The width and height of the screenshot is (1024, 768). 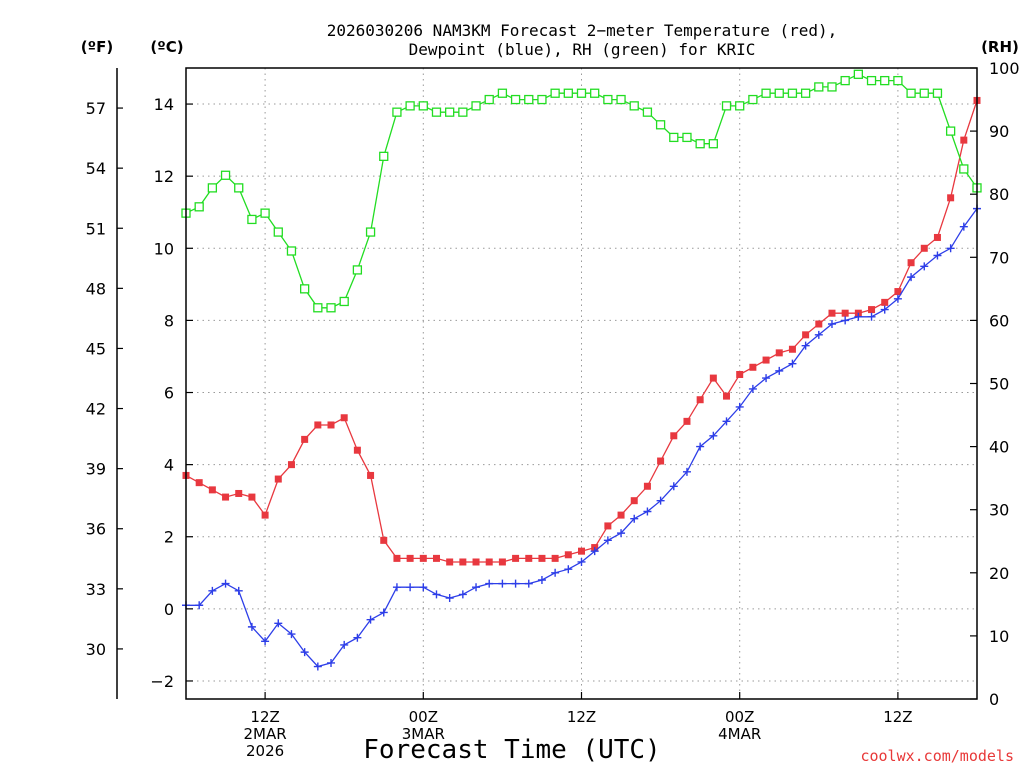 What do you see at coordinates (1000, 47) in the screenshot?
I see `rh-unit-label: (RH)` at bounding box center [1000, 47].